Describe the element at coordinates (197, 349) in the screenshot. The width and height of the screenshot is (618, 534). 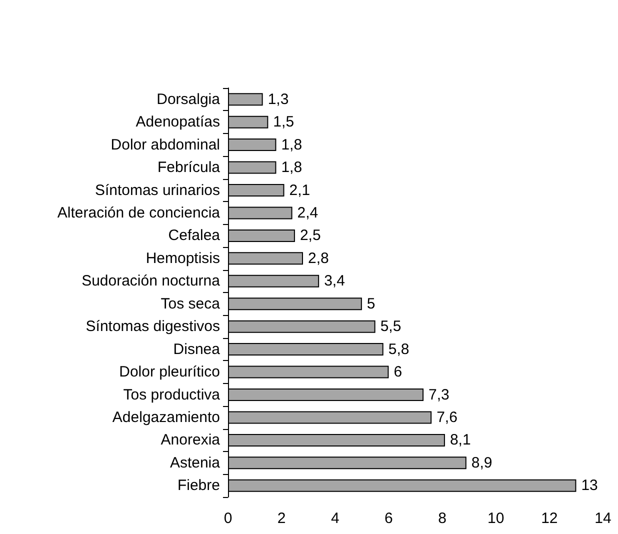
I see `y-tick-label: Disnea` at that location.